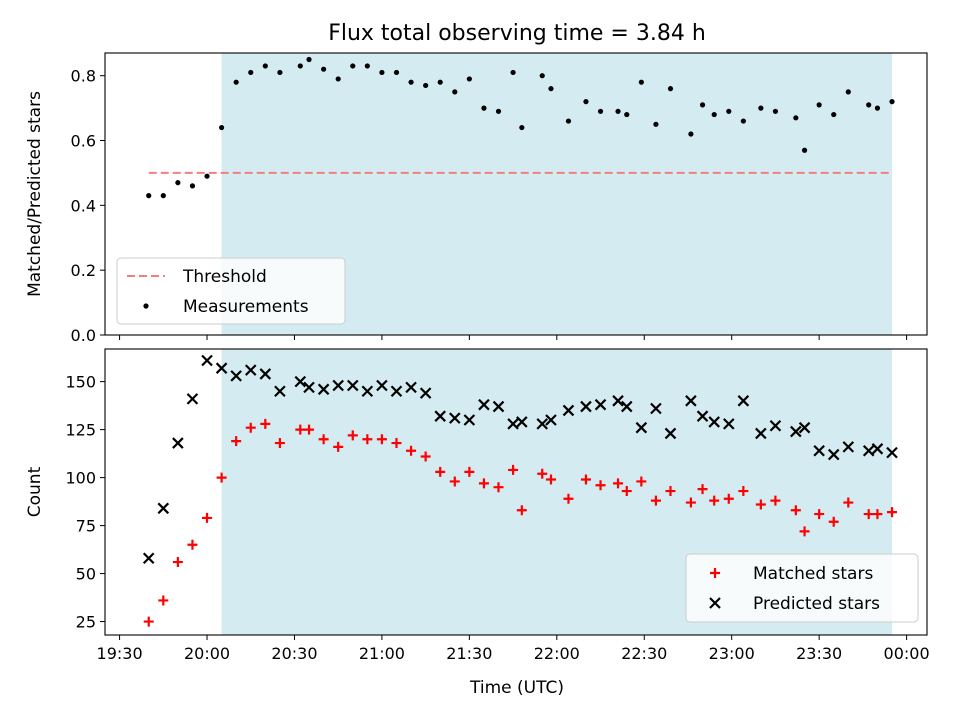 The height and width of the screenshot is (720, 960). Describe the element at coordinates (86, 574) in the screenshot. I see `y-tick-label: 50` at that location.